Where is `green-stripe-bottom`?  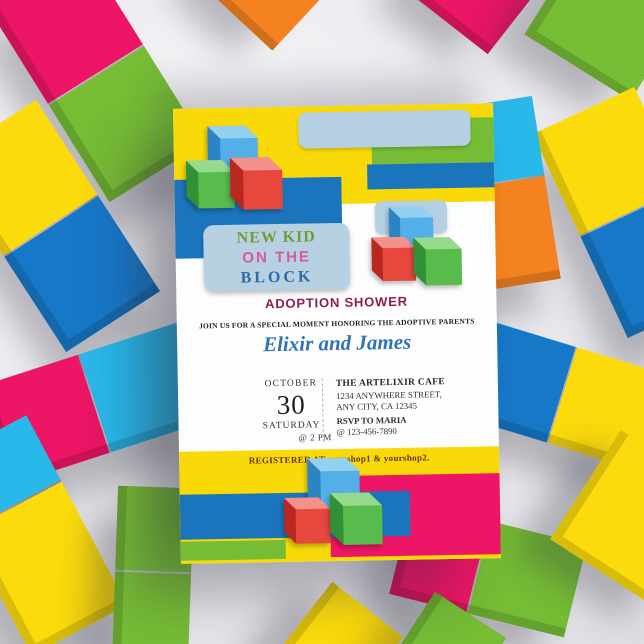
green-stripe-bottom is located at coordinates (233, 550).